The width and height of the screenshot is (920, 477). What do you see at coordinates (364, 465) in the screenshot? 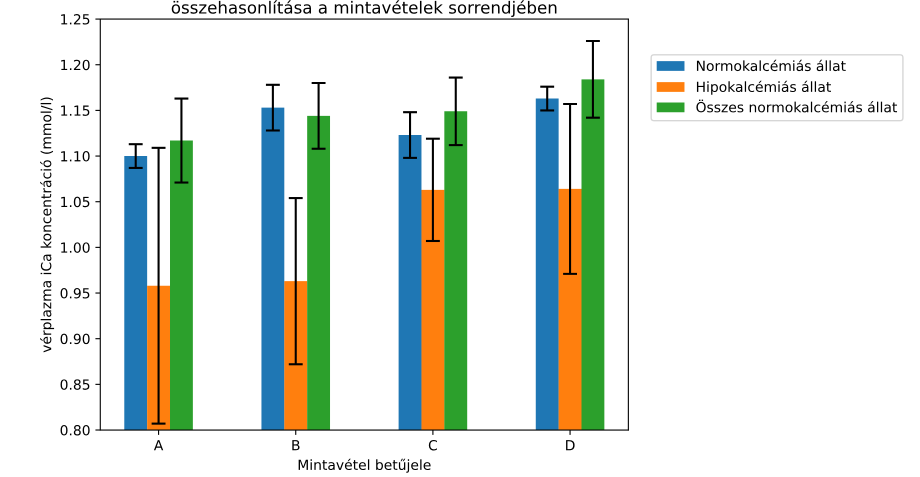
I see `x-axis-title: Mintavétel betűjele` at bounding box center [364, 465].